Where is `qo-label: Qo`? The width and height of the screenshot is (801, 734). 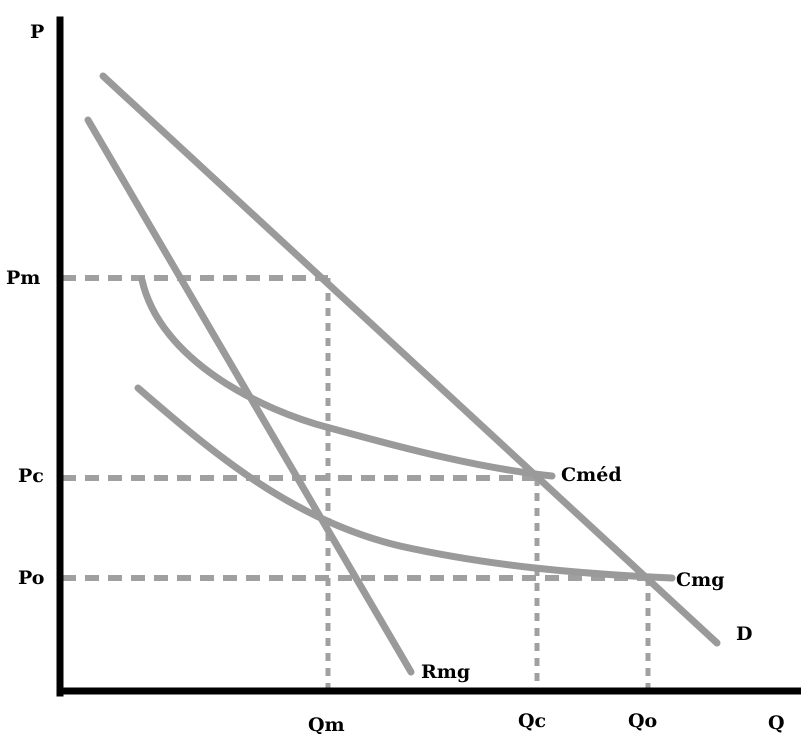 qo-label: Qo is located at coordinates (642, 721).